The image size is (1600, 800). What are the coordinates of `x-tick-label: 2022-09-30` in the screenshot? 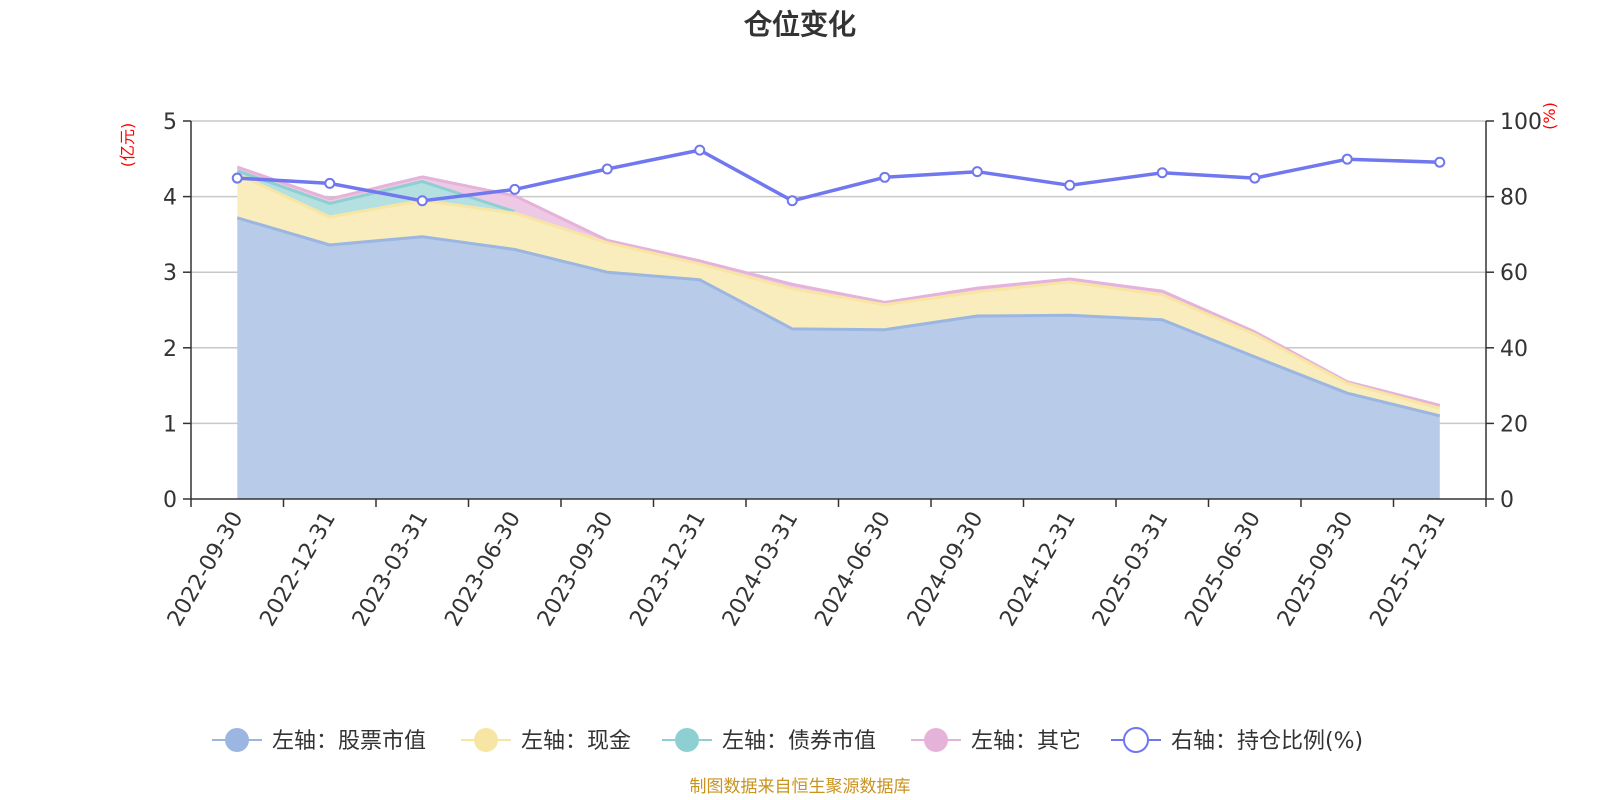 It's located at (206, 569).